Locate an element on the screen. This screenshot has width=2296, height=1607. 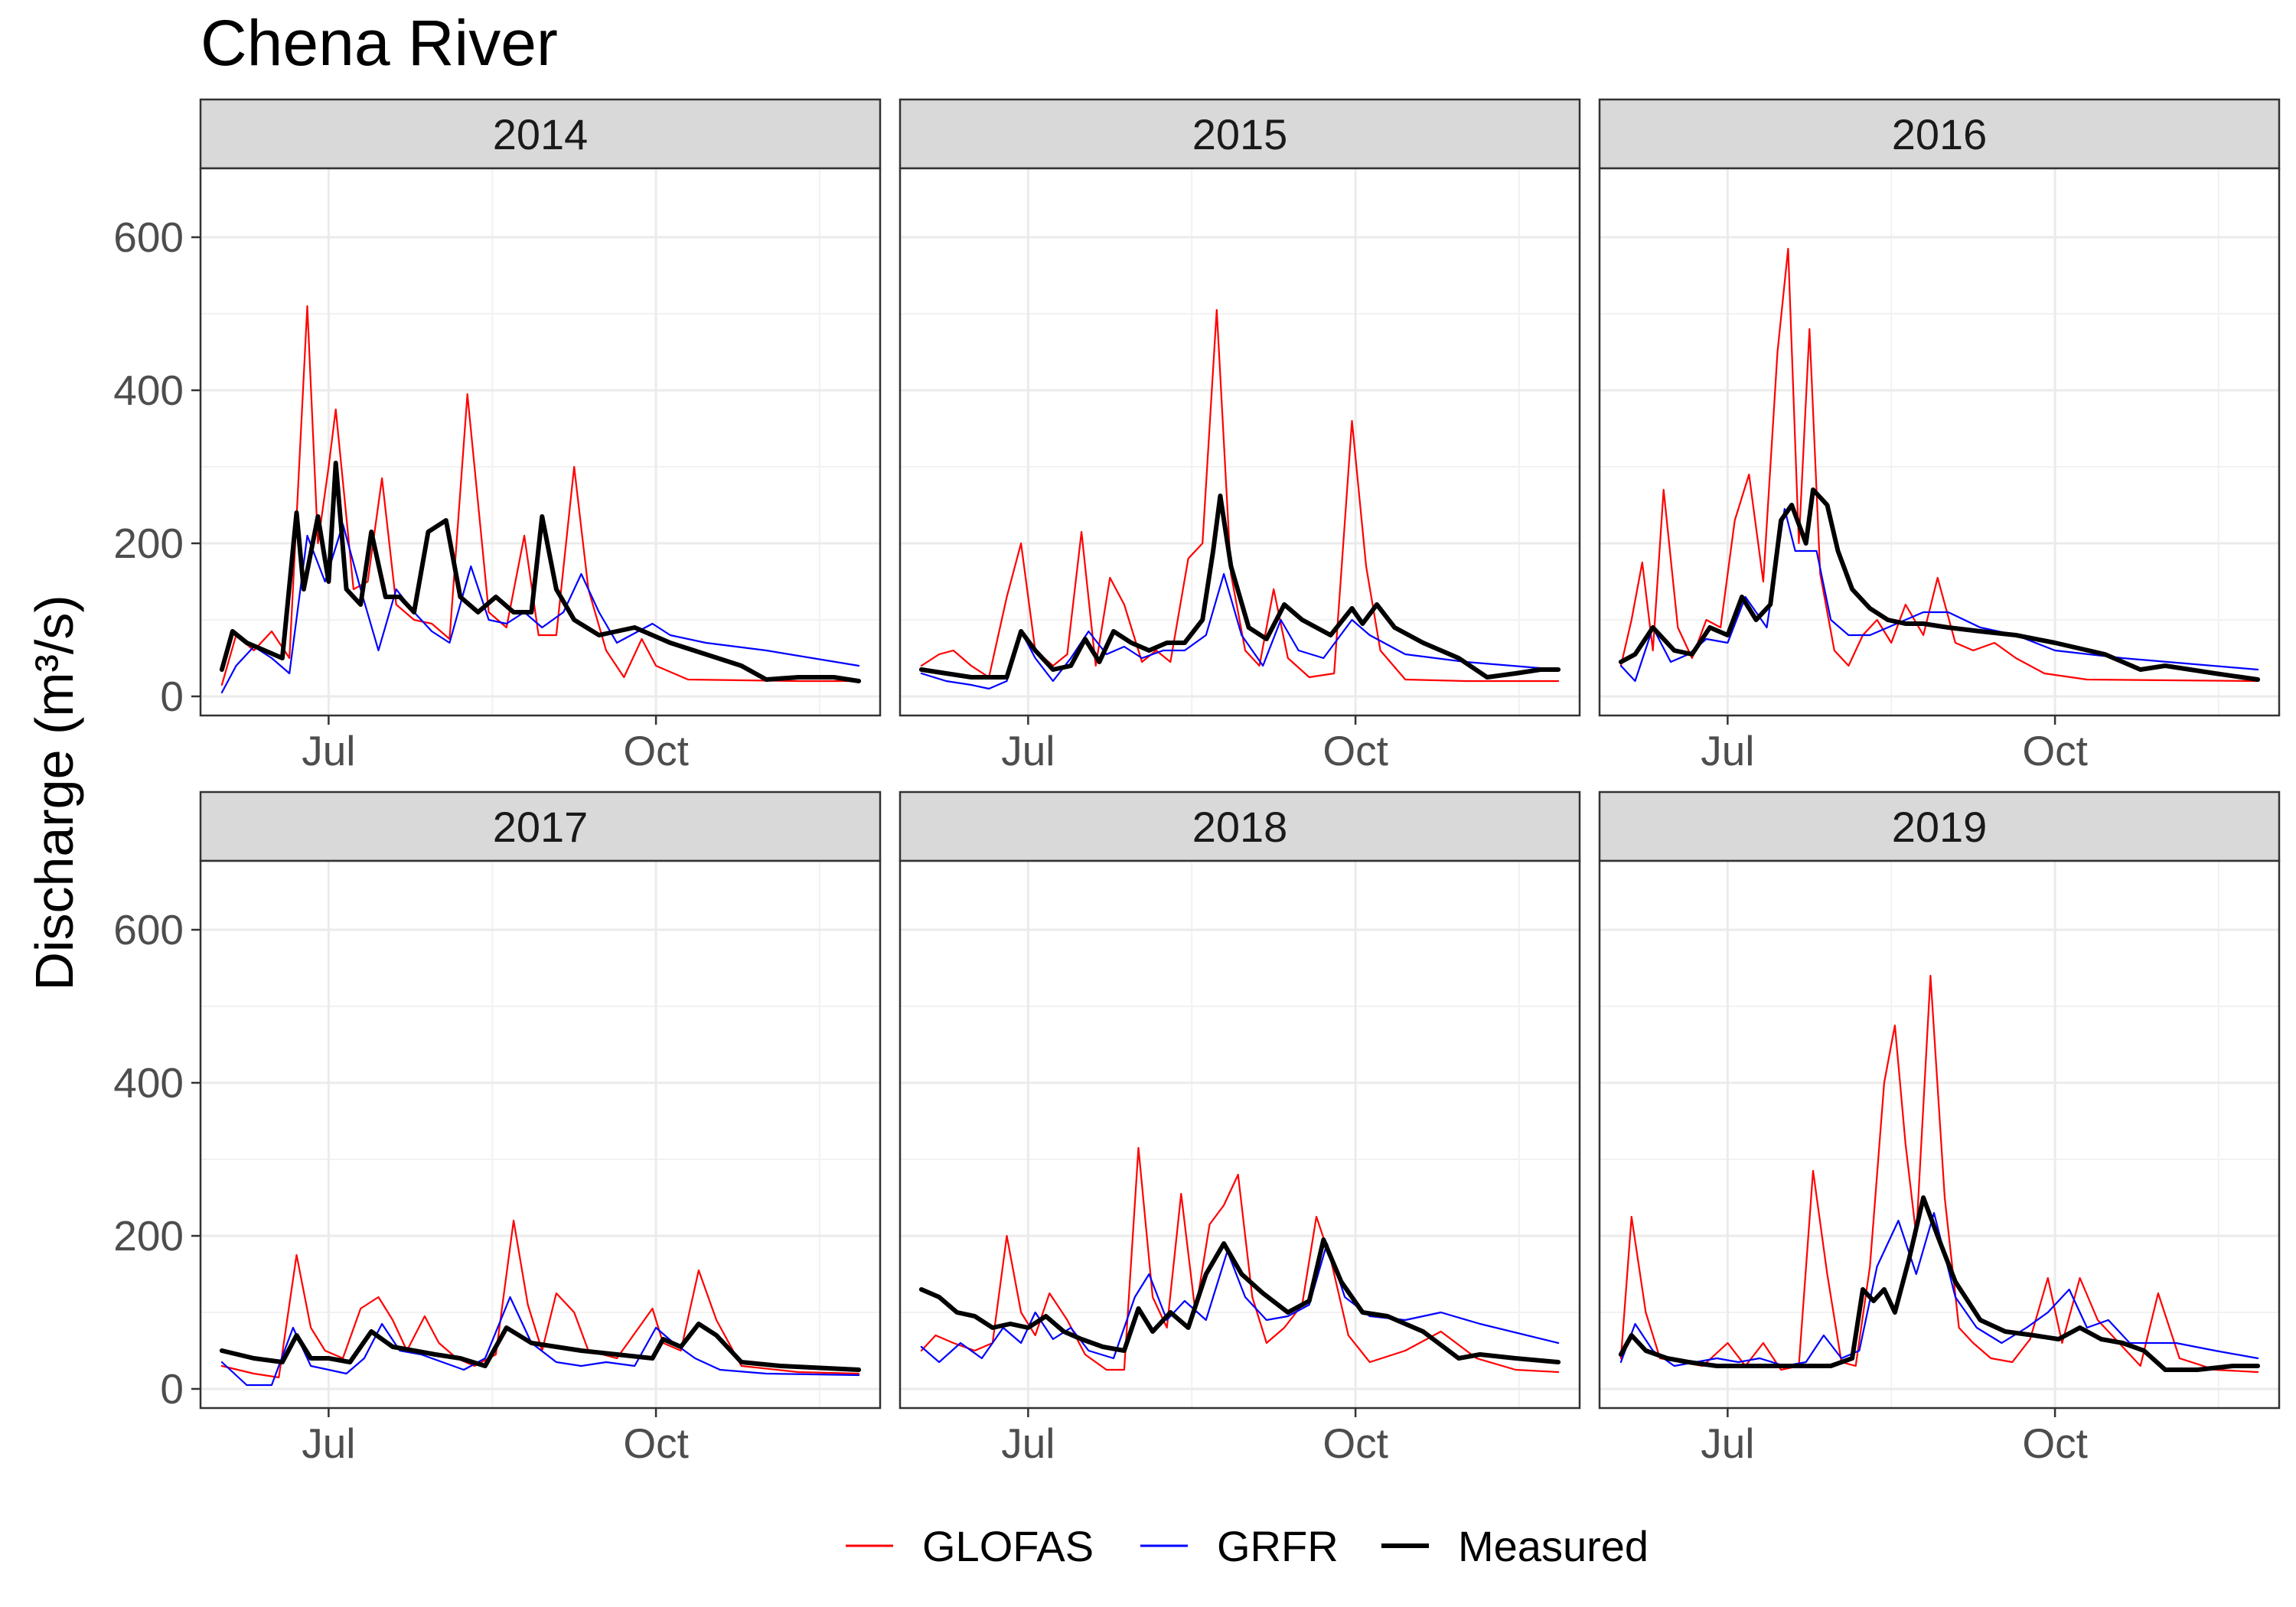
facet-panel-2018: 2018 Jul Oct is located at coordinates (1240, 1128).